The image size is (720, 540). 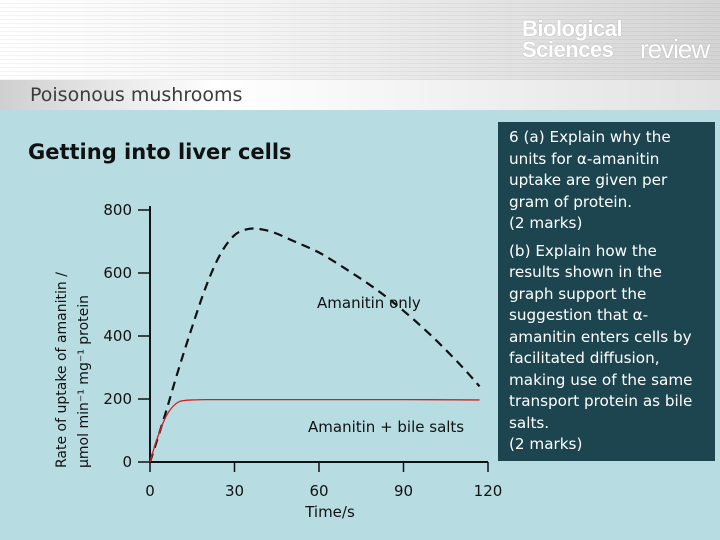 What do you see at coordinates (150, 491) in the screenshot?
I see `x-tick-label-0: 0` at bounding box center [150, 491].